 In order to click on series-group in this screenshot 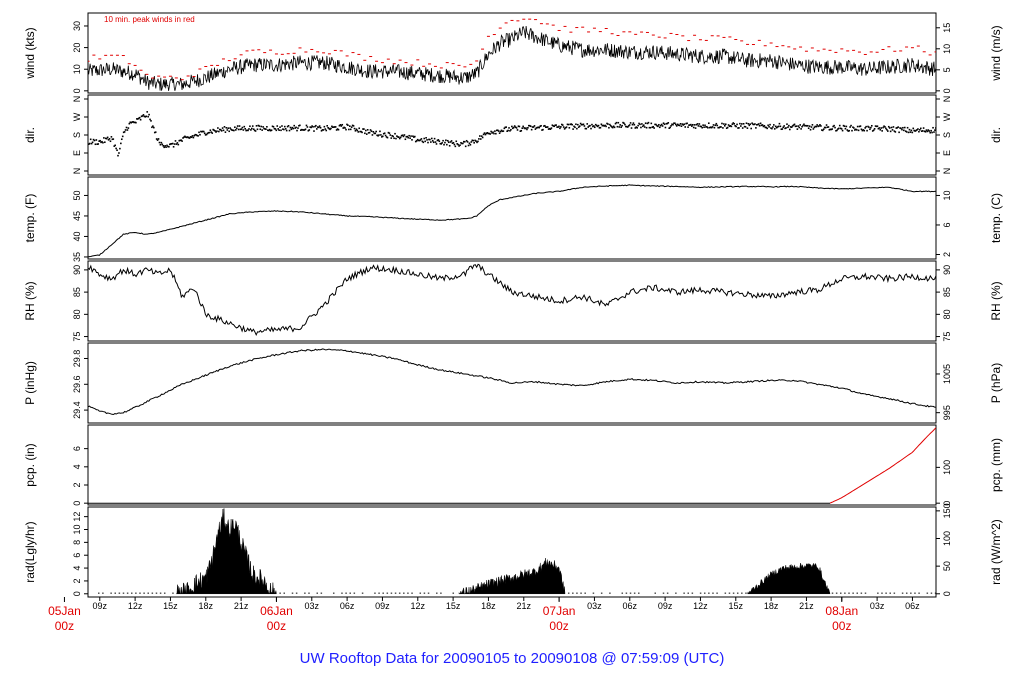, I will do `click(512, 221)`.